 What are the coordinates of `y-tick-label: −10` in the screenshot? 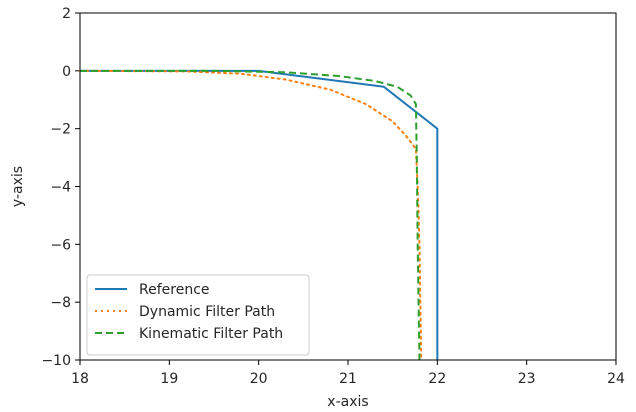 It's located at (56, 361).